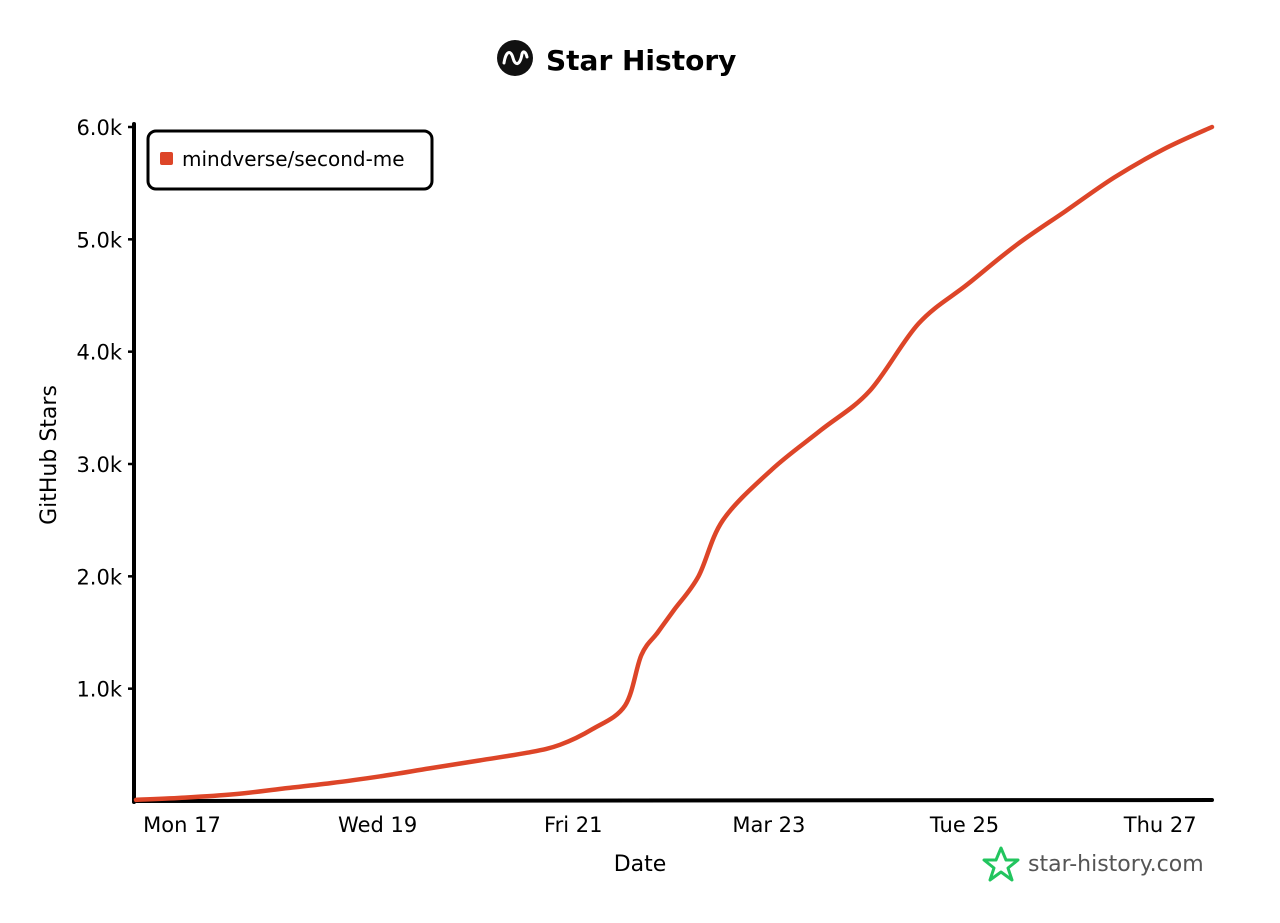 Image resolution: width=1280 pixels, height=923 pixels. What do you see at coordinates (573, 825) in the screenshot?
I see `x-tick-label: Fri 21` at bounding box center [573, 825].